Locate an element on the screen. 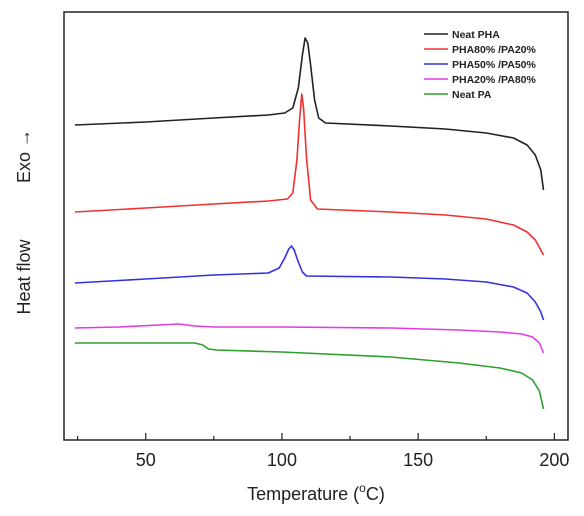 The height and width of the screenshot is (516, 584). legend-label: PHA20% /PA80% is located at coordinates (494, 80).